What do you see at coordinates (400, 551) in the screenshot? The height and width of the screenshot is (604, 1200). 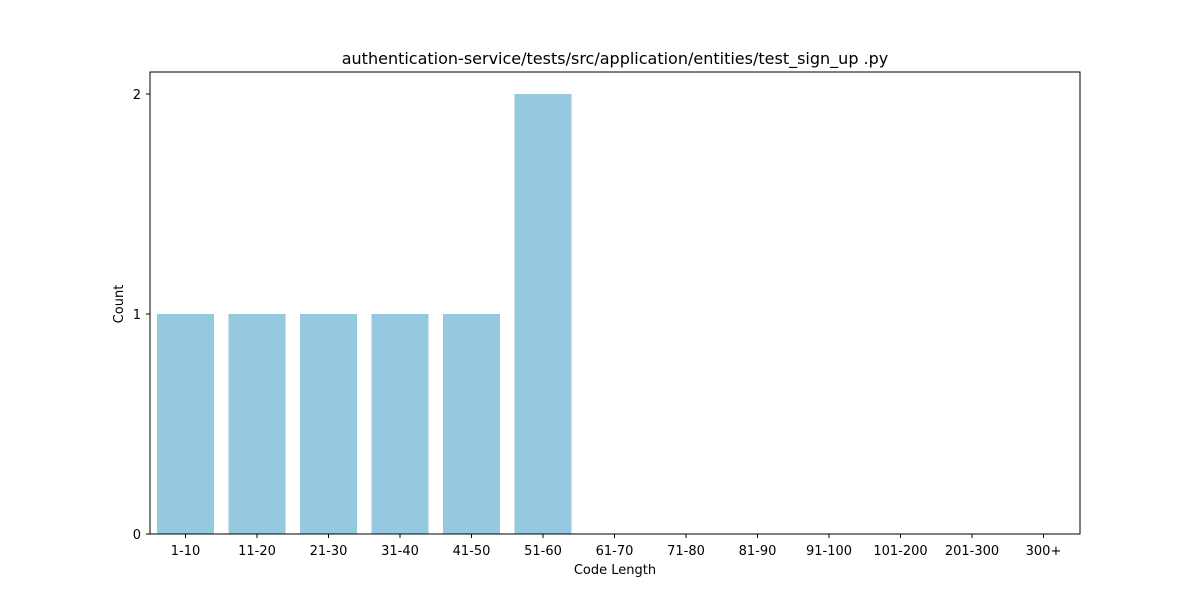 I see `x-tick-label: 31-40` at bounding box center [400, 551].